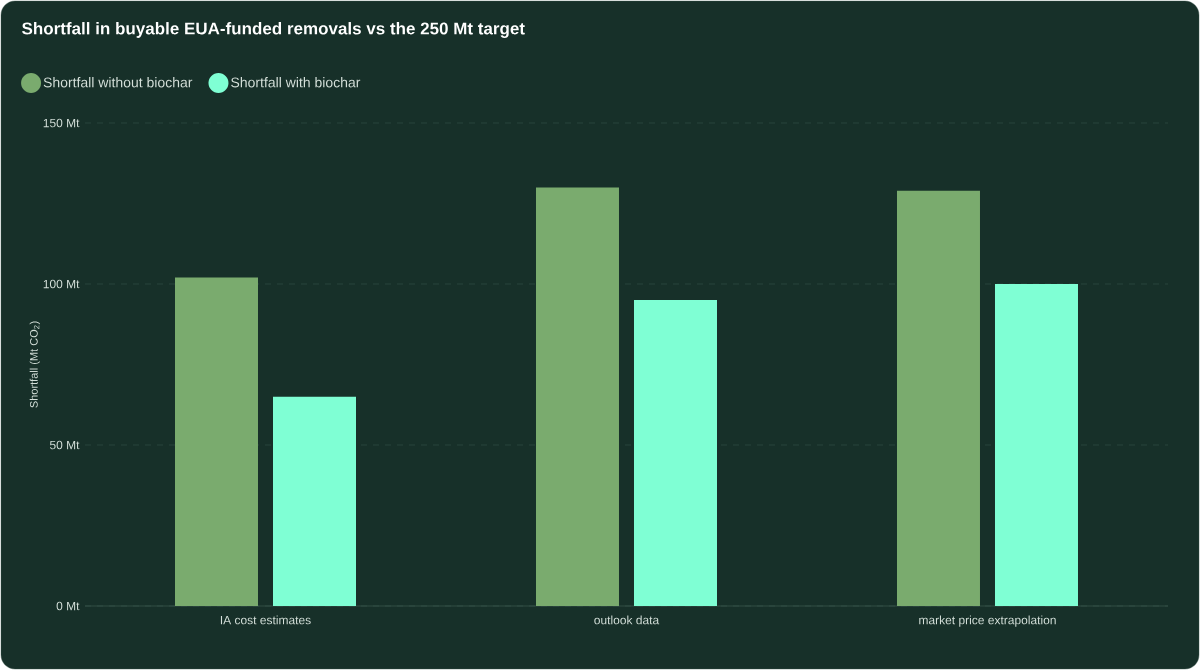 The height and width of the screenshot is (670, 1200). What do you see at coordinates (296, 82) in the screenshot?
I see `legend-label: Shortfall with biochar` at bounding box center [296, 82].